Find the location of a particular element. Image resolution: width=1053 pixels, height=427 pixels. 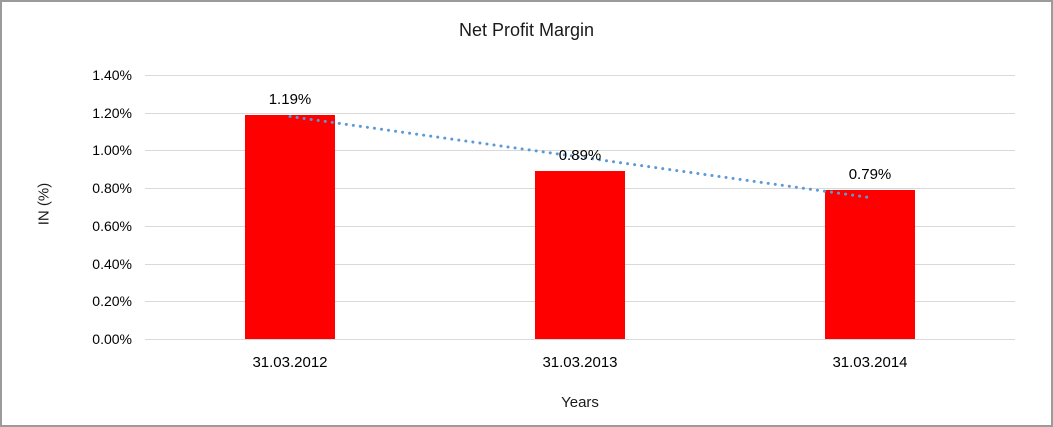

y-tick-label: 0.80% is located at coordinates (112, 188).